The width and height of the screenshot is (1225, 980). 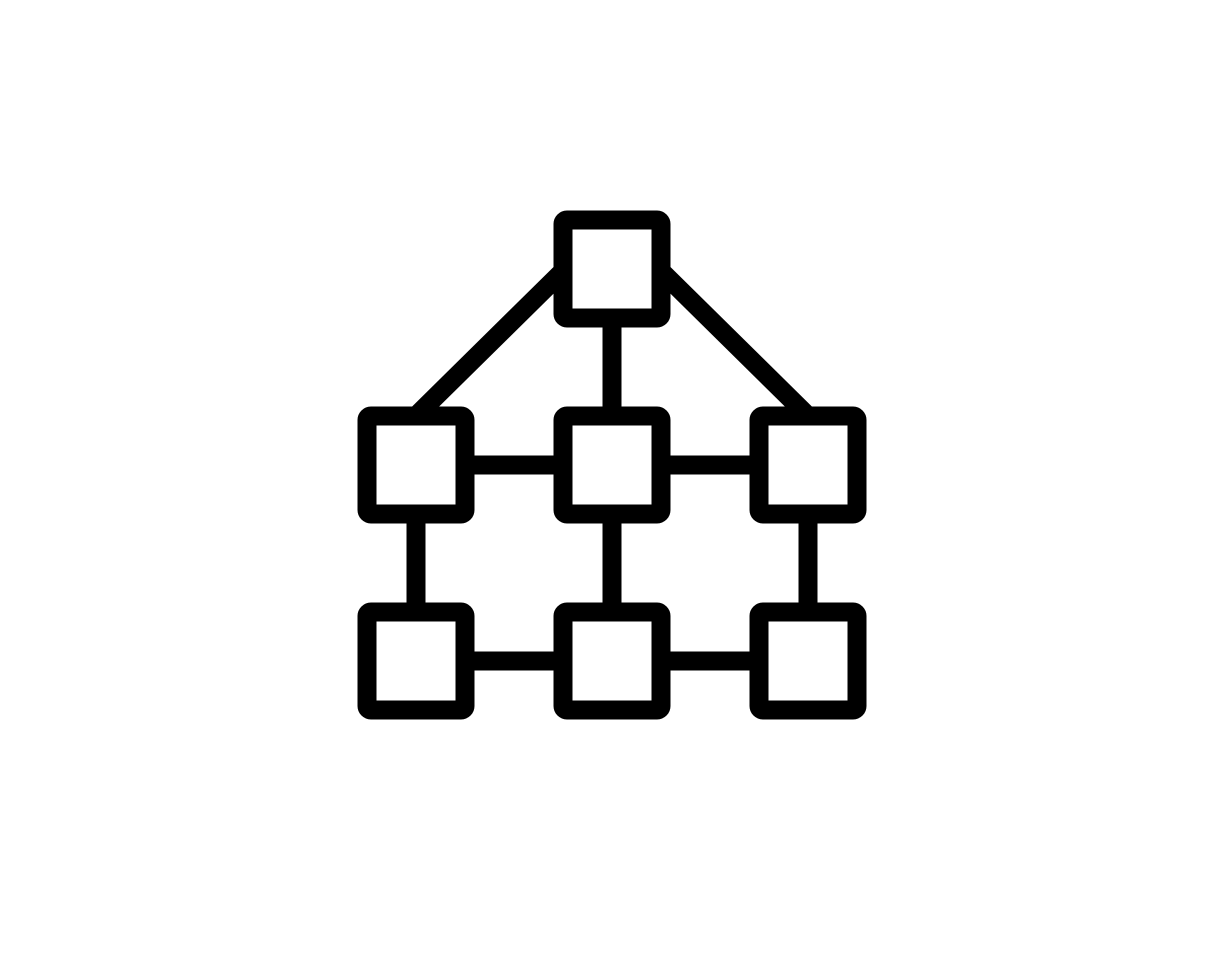 I want to click on node-box-bottom-center, so click(x=612, y=661).